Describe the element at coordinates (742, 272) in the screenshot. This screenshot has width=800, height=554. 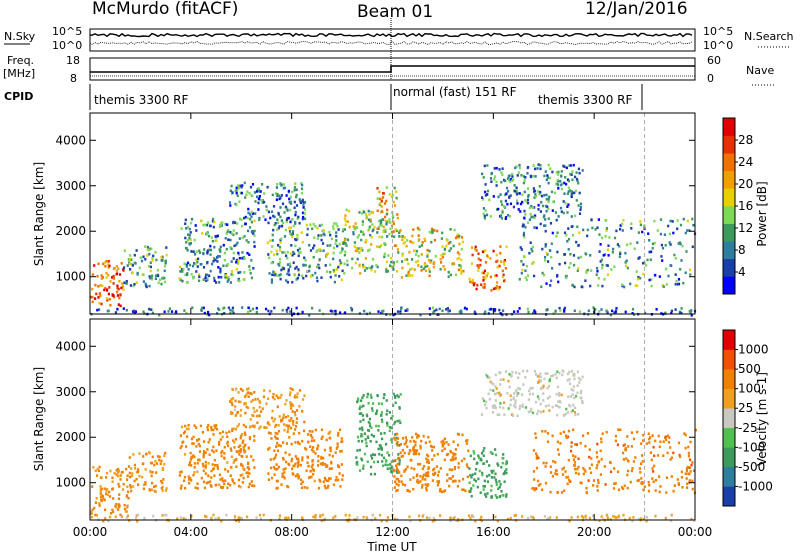
I see `colorbar-tick-label: 4` at that location.